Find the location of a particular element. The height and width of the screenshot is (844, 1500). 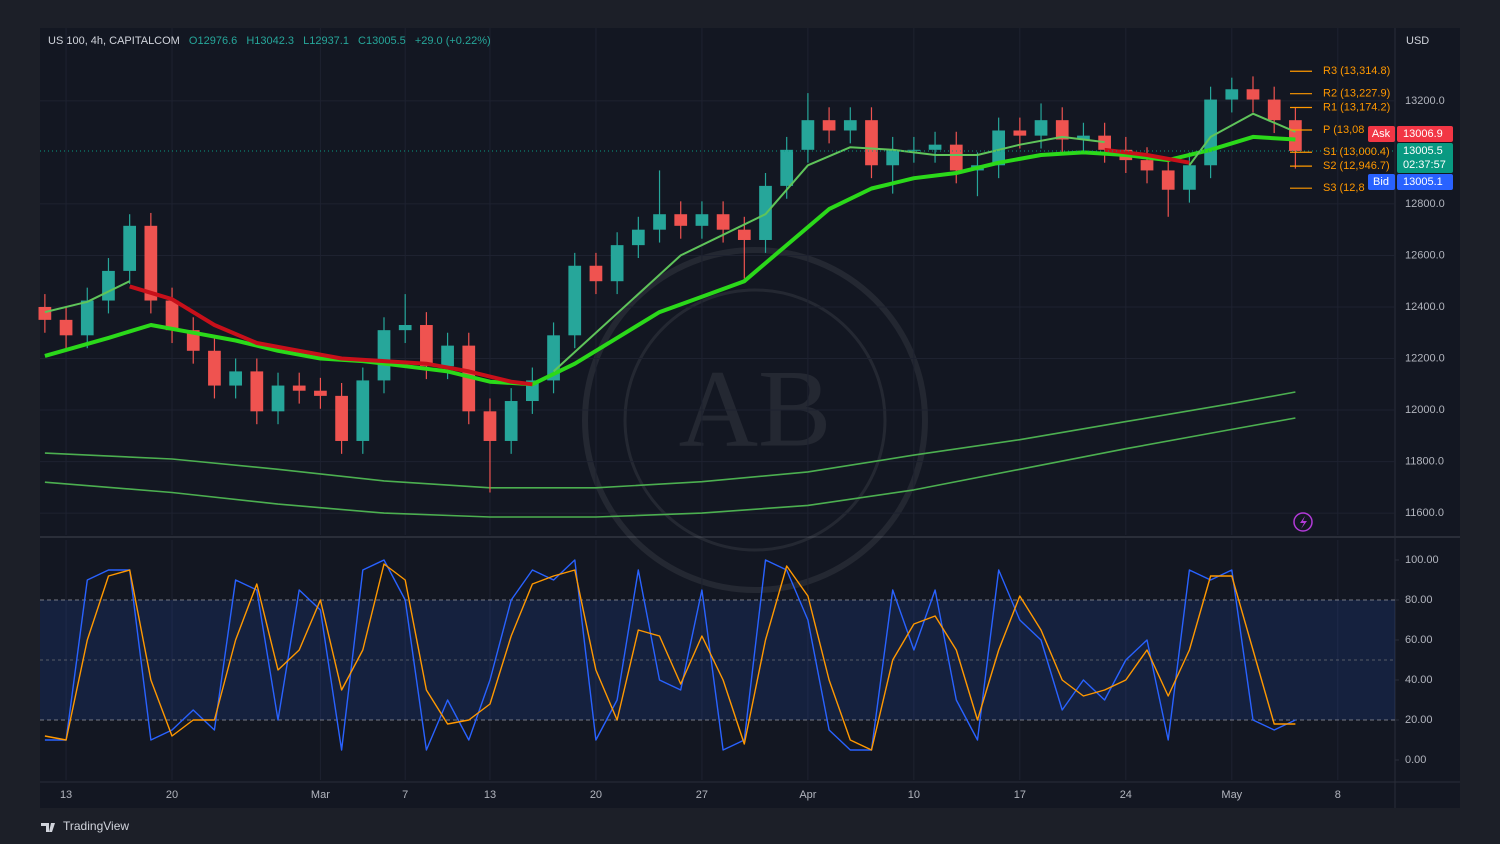

watermark: AB is located at coordinates (755, 420).